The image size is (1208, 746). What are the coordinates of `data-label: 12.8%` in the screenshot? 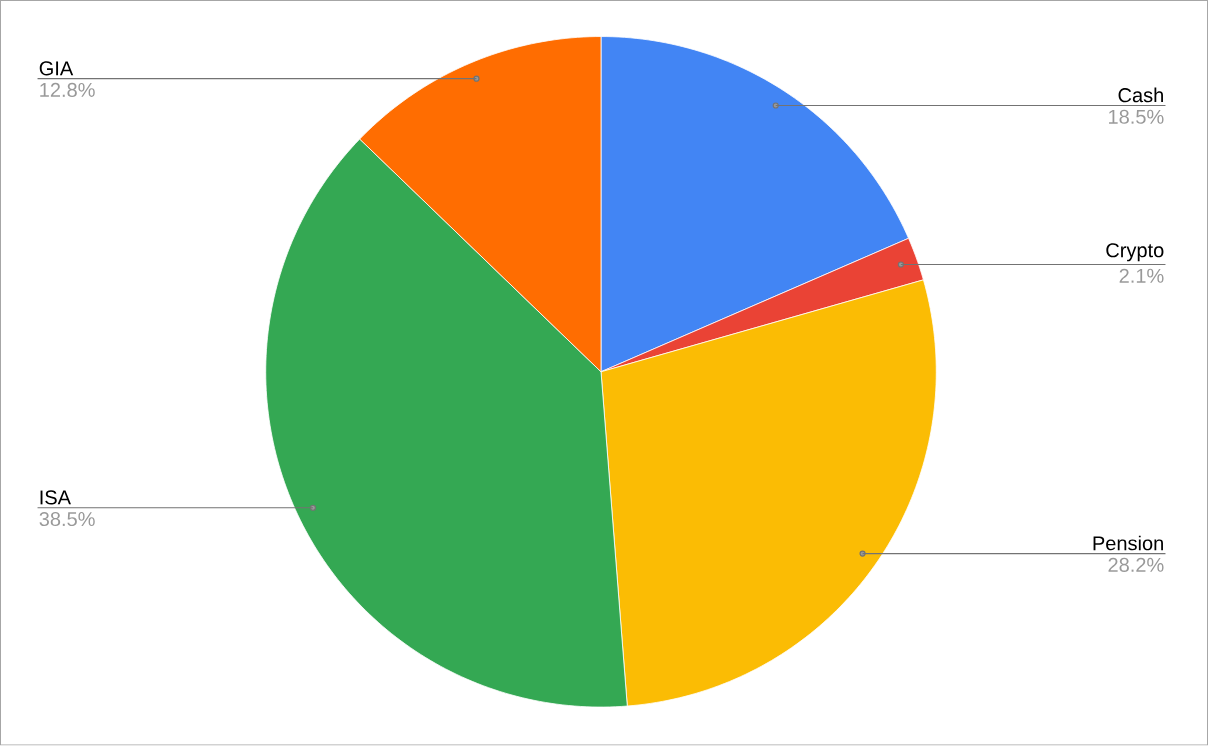 It's located at (67, 90).